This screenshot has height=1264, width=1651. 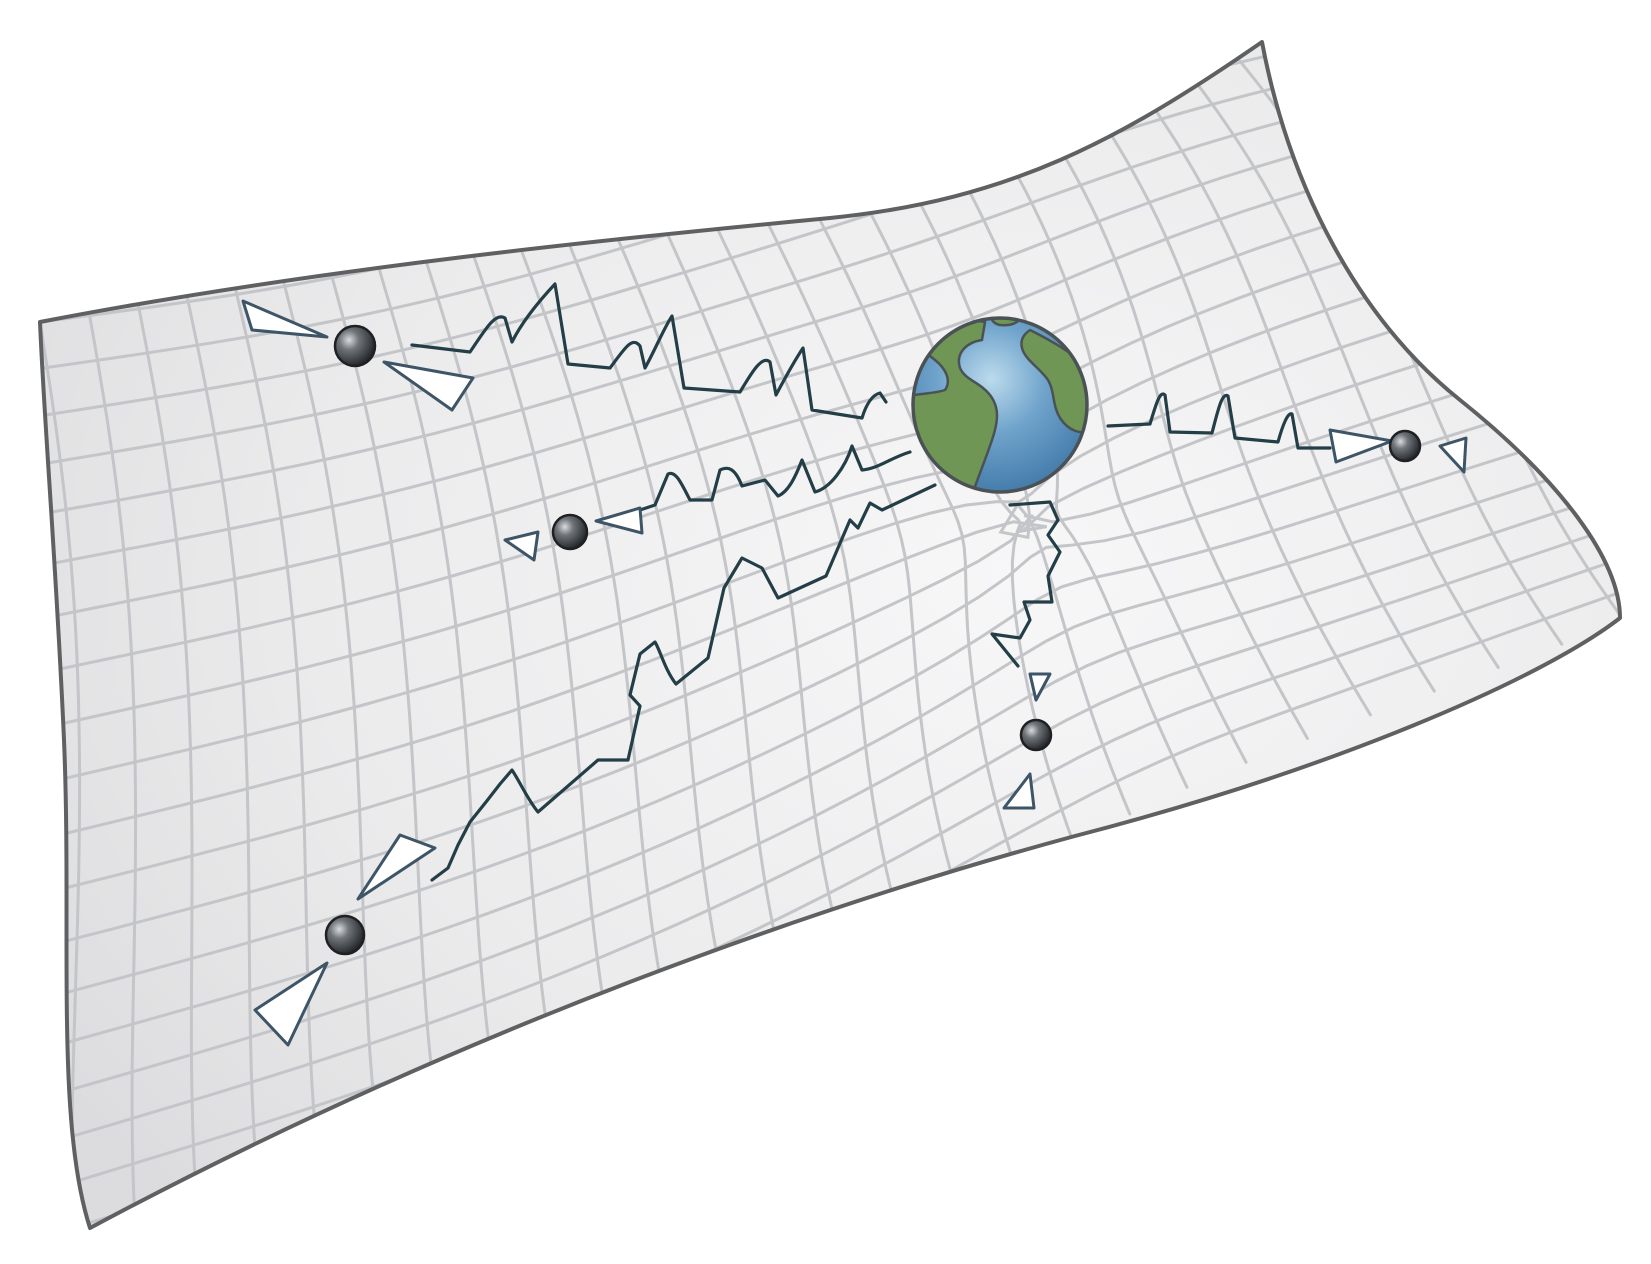 What do you see at coordinates (683, 682) in the screenshot?
I see `signal-lower-left` at bounding box center [683, 682].